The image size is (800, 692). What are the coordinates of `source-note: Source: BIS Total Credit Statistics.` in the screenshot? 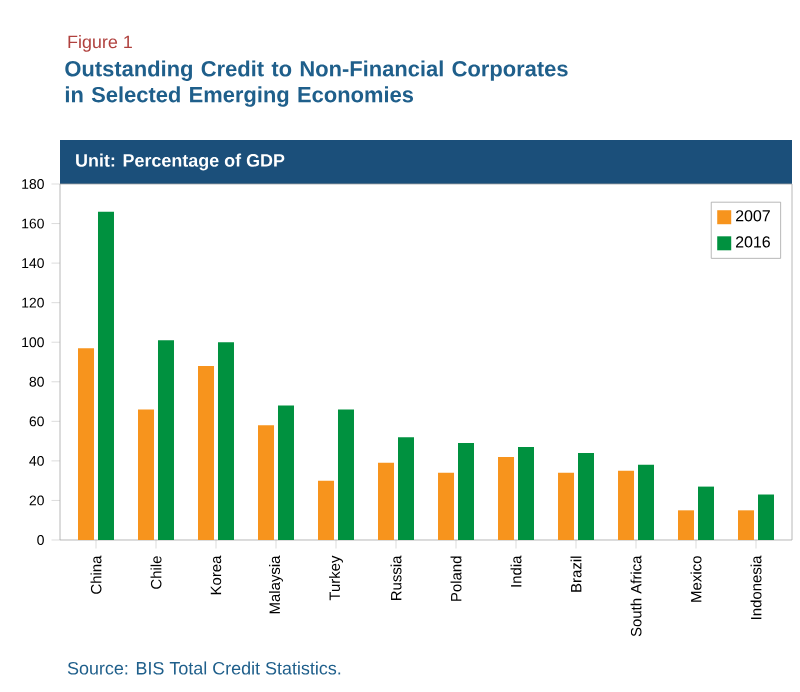 It's located at (204, 668).